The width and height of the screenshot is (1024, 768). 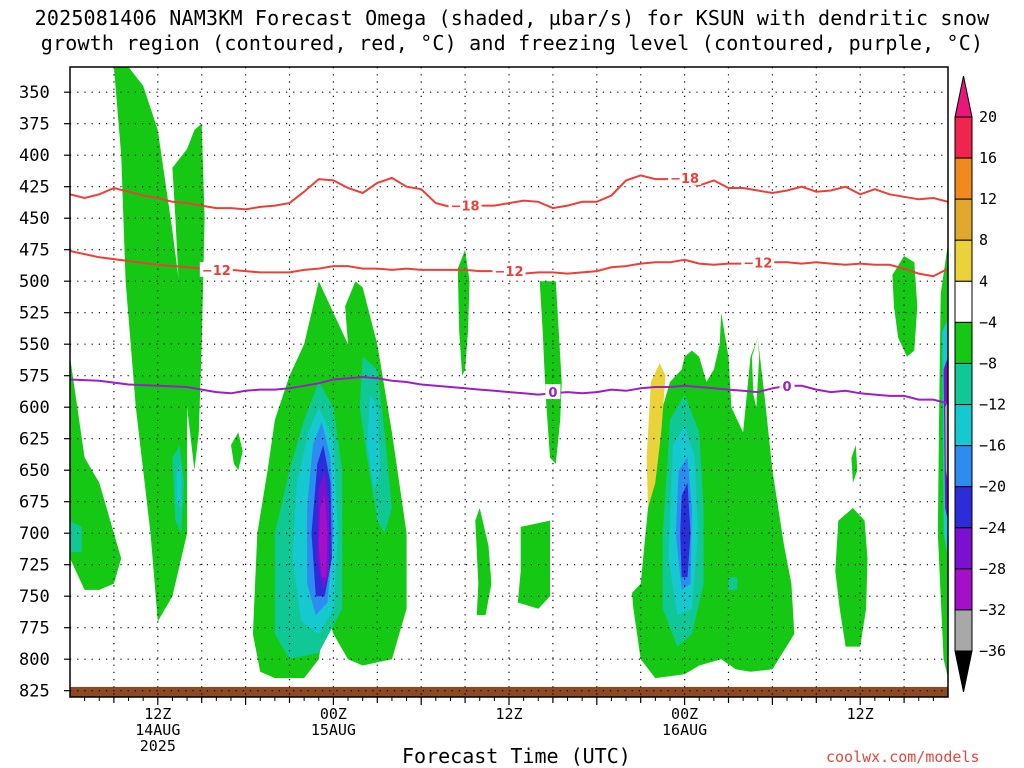 What do you see at coordinates (34, 597) in the screenshot?
I see `y-tick-label: 750` at bounding box center [34, 597].